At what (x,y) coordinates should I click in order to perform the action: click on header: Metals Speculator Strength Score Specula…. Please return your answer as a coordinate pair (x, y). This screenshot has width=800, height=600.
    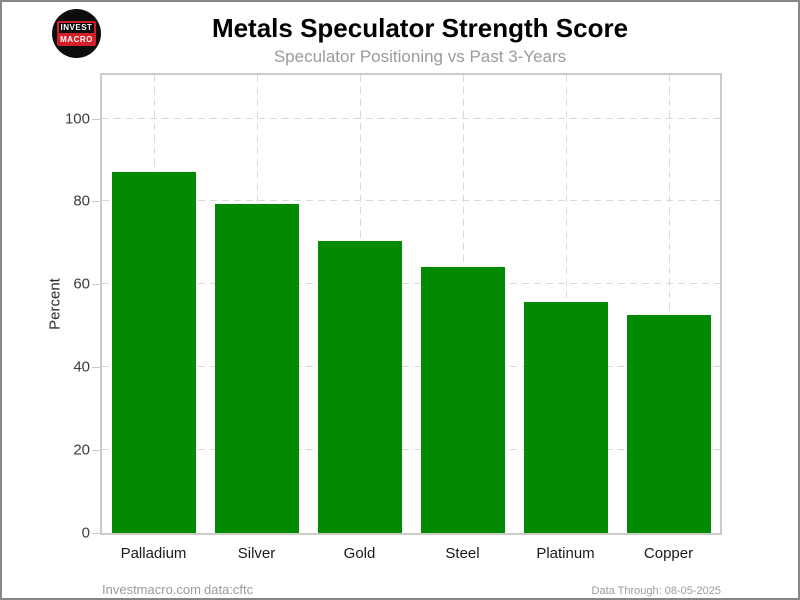
    Looking at the image, I should click on (420, 40).